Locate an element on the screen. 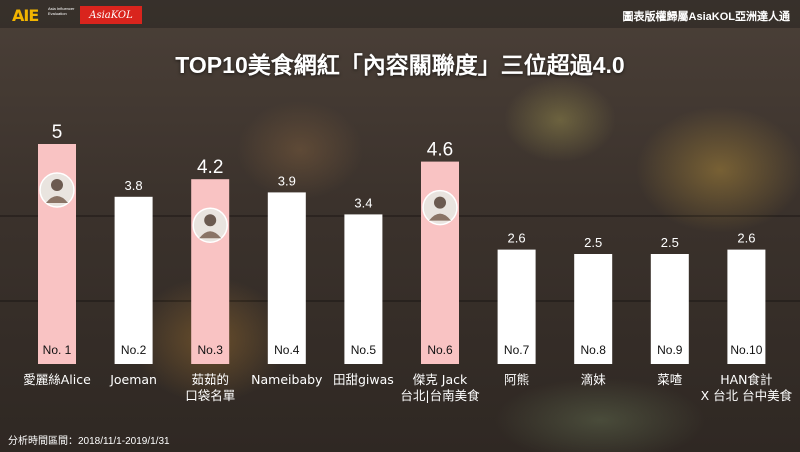 This screenshot has width=800, height=452. analysis-period: 分析時間區間：2018/11/1-2019/1/31 is located at coordinates (89, 441).